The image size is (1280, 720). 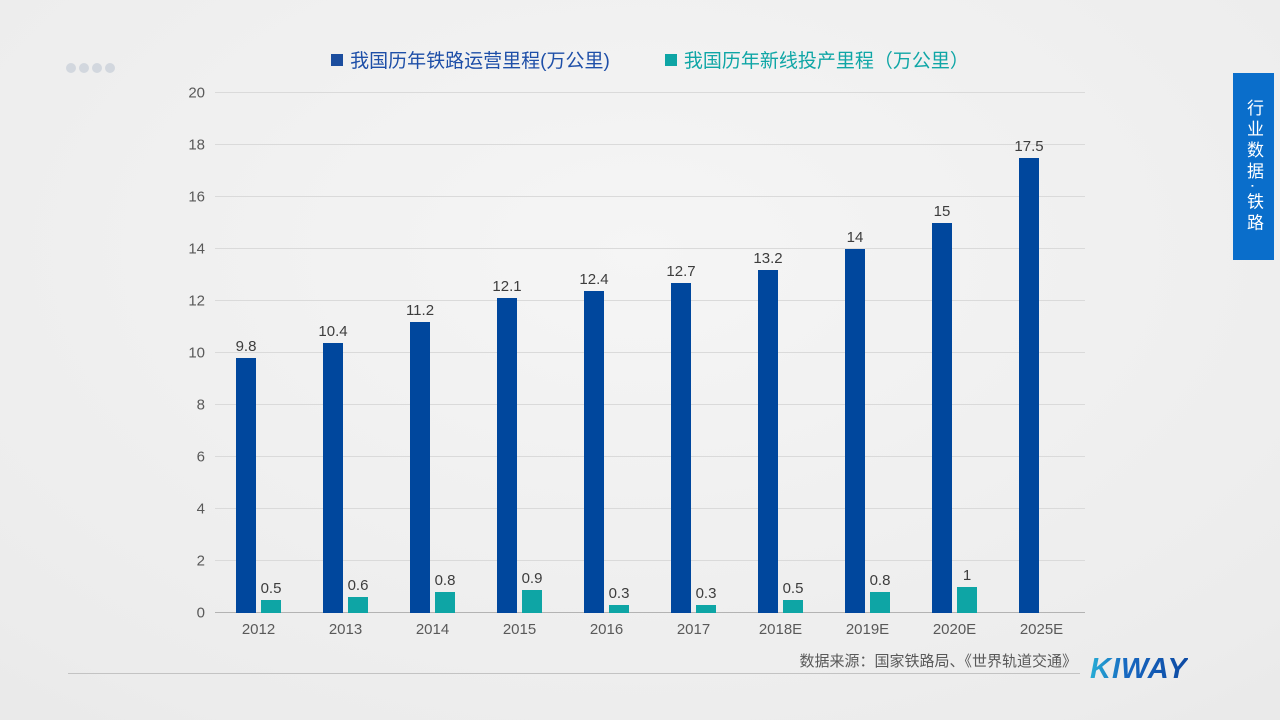 I want to click on bar: 12.7, so click(x=681, y=438).